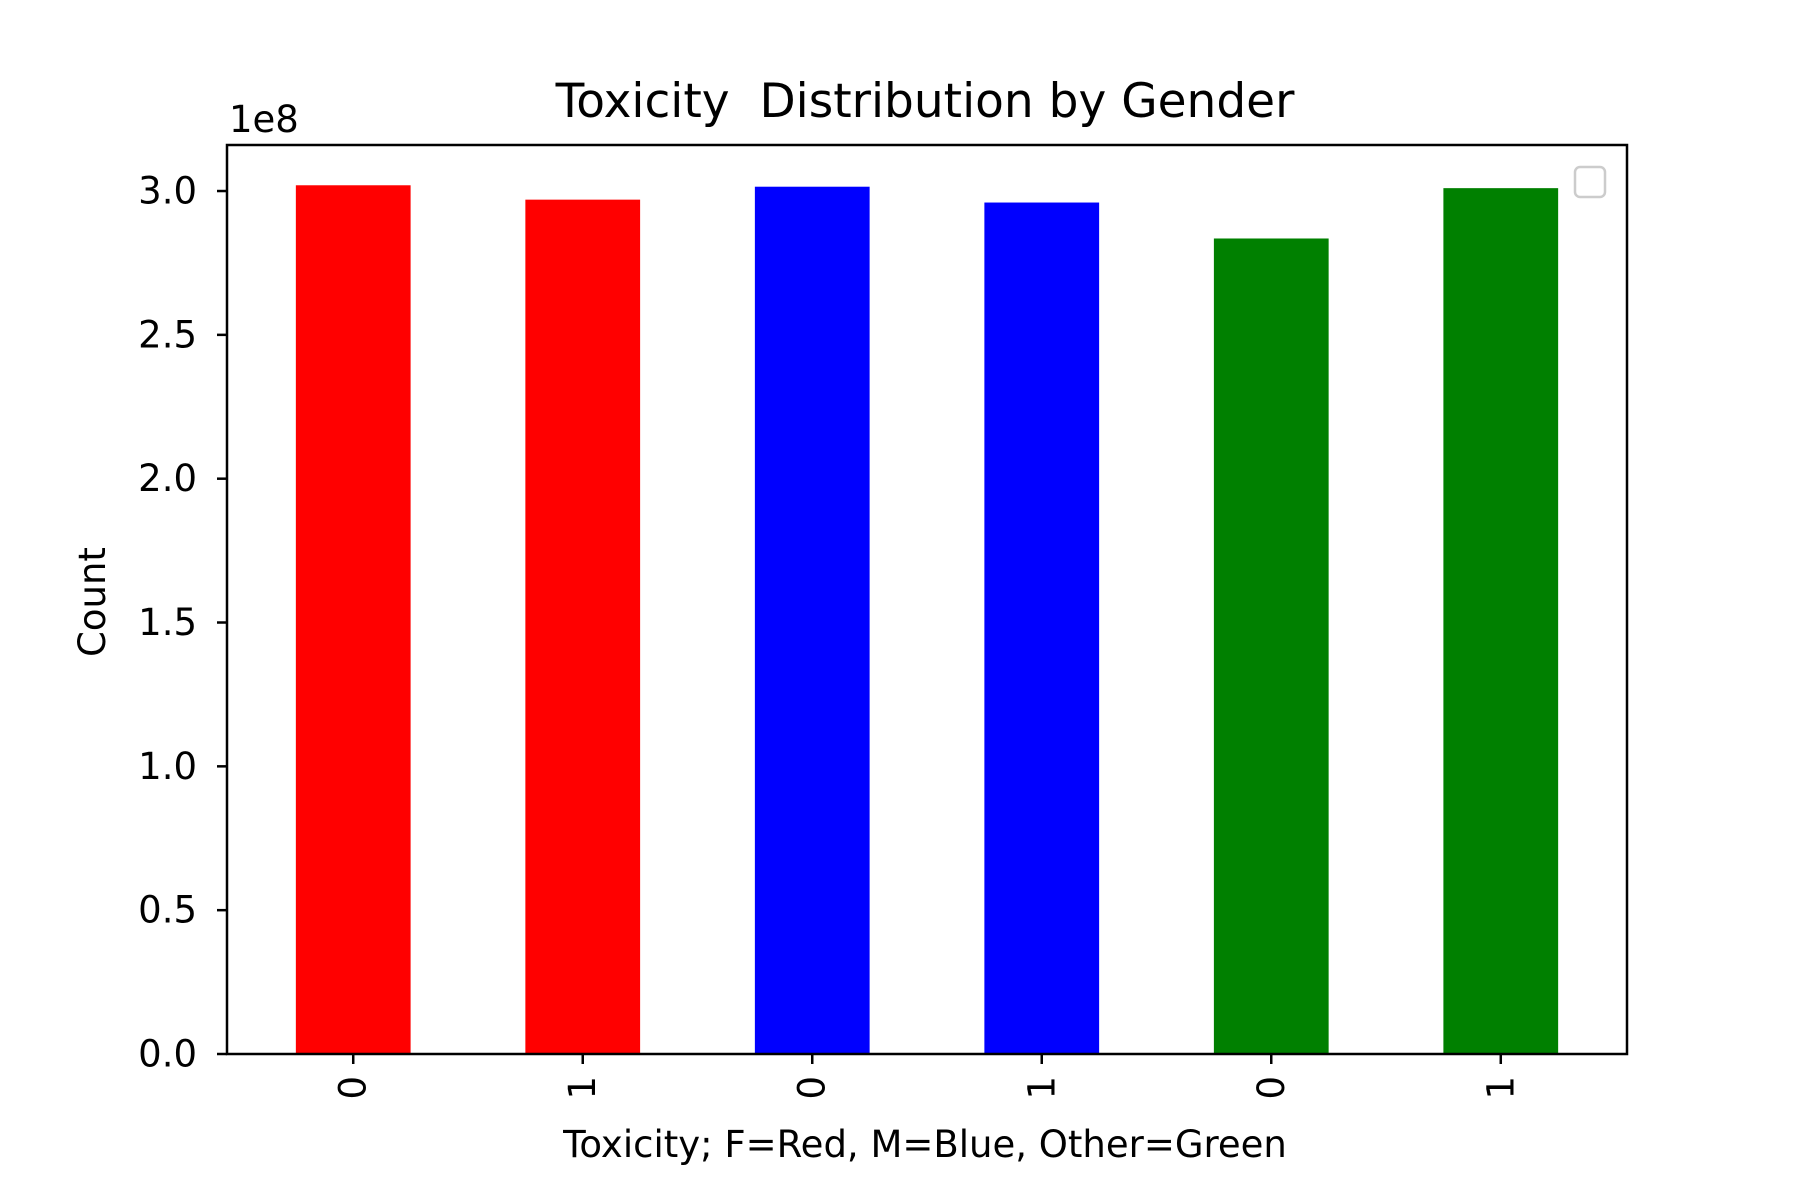 The image size is (1800, 1200). I want to click on y-tick-label: 2.5, so click(167, 334).